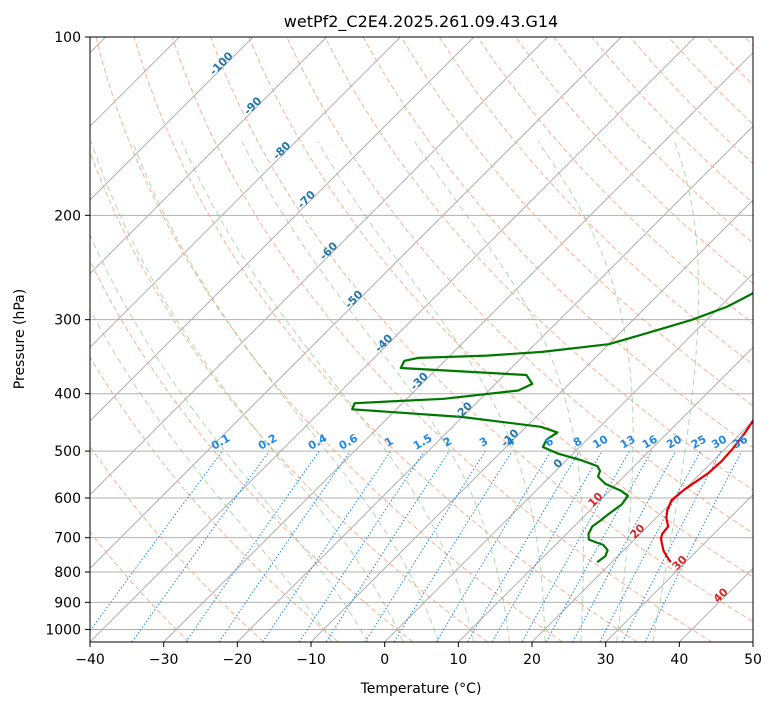 This screenshot has width=775, height=708. Describe the element at coordinates (306, 199) in the screenshot. I see `isotherm-label: -70` at that location.